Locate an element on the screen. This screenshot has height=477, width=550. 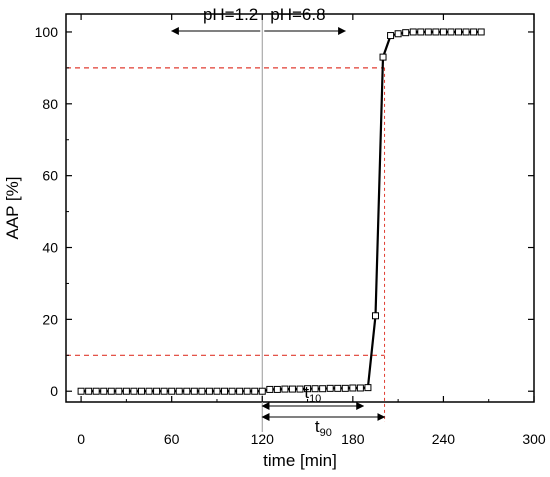
x-tick-label: 0 is located at coordinates (81, 439).